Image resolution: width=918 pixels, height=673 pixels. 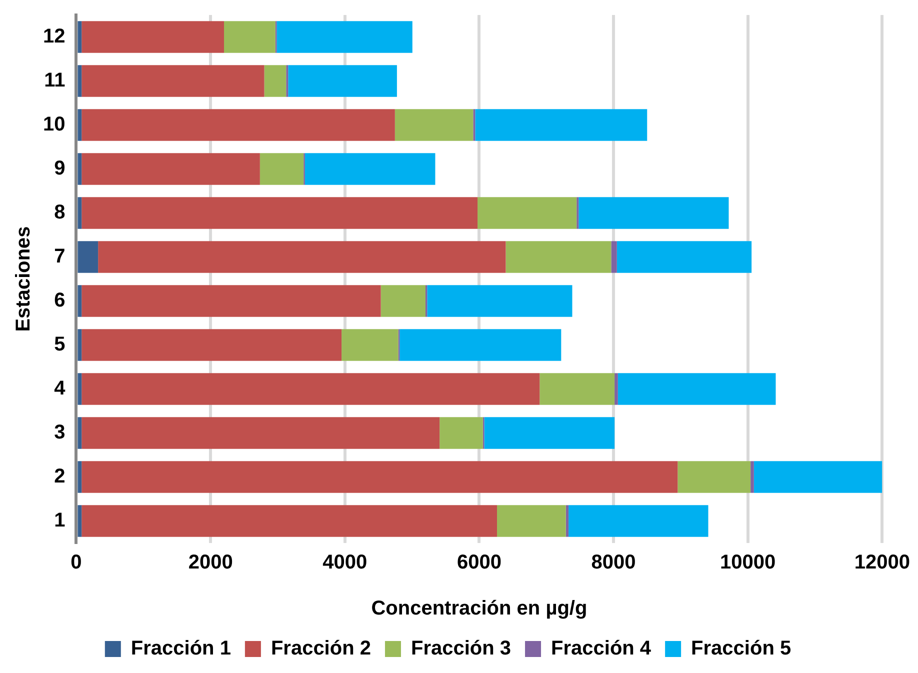 I want to click on y-tick-label: 3, so click(x=60, y=433).